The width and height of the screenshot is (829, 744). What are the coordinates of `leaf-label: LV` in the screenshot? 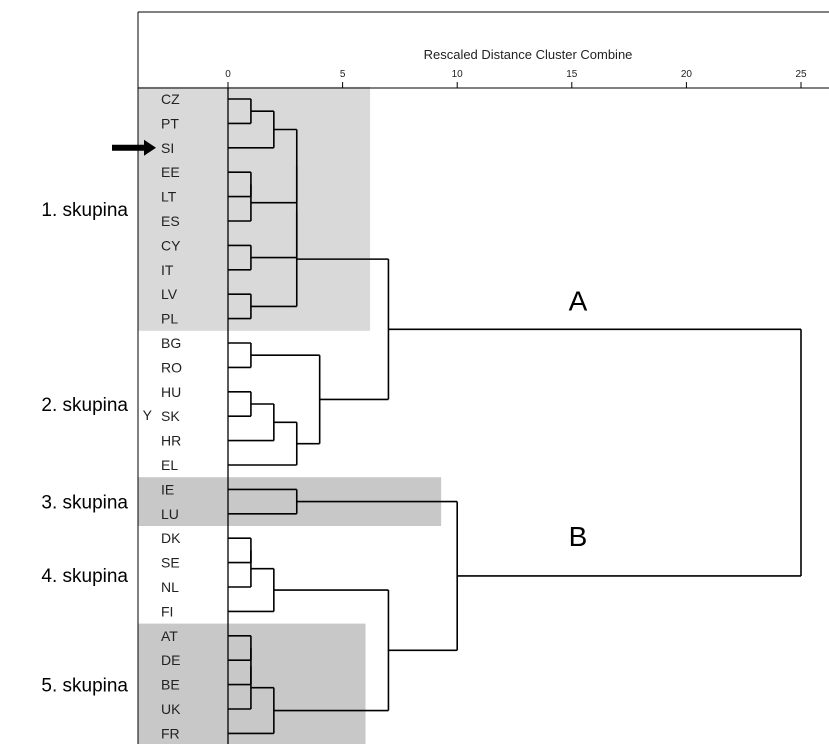 It's located at (169, 294).